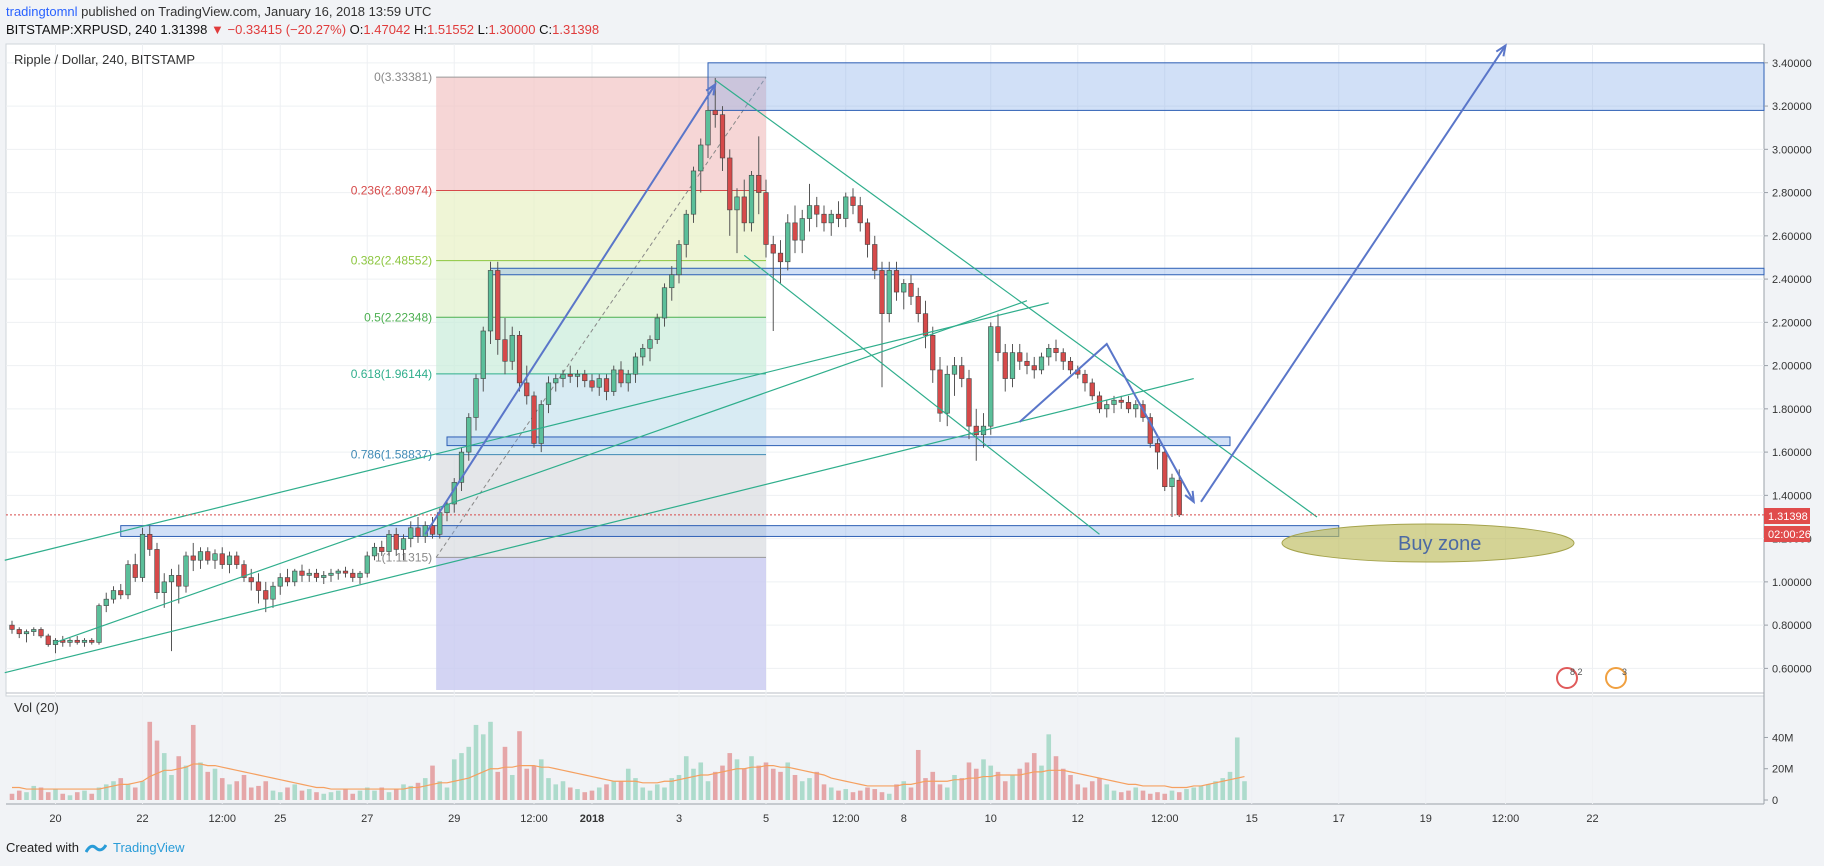  What do you see at coordinates (1792, 626) in the screenshot?
I see `price-tick-label: 0.80000` at bounding box center [1792, 626].